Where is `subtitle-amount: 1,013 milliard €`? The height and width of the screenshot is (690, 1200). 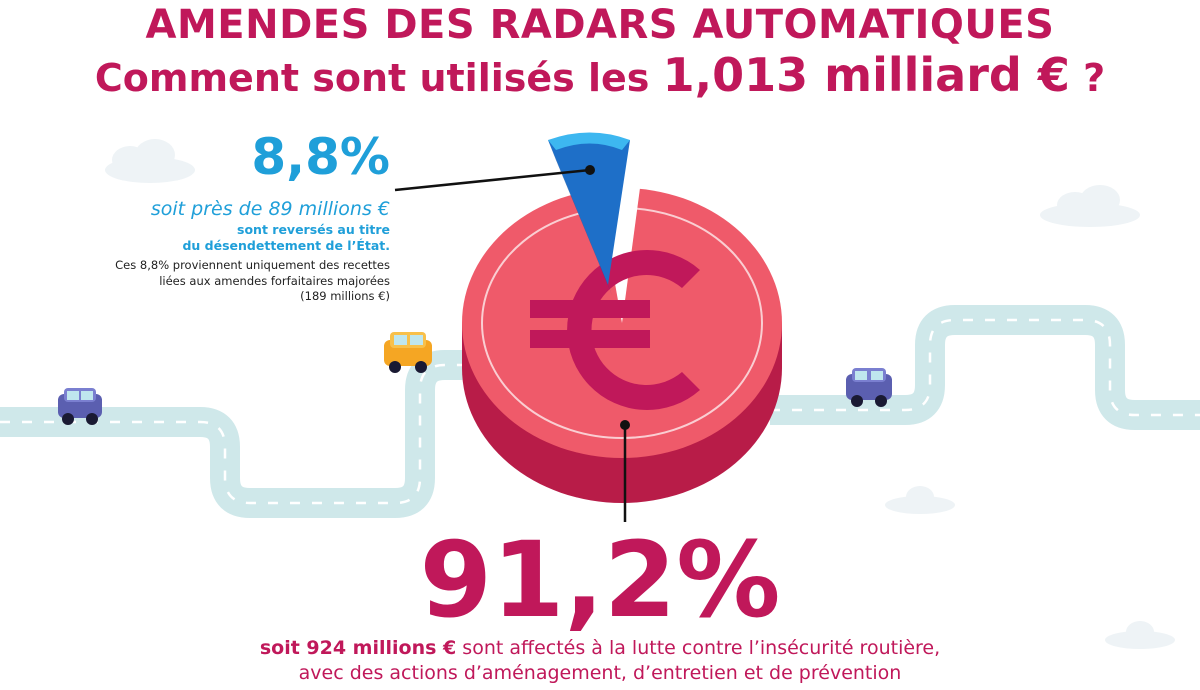
subtitle-amount: 1,013 milliard € is located at coordinates (866, 75).